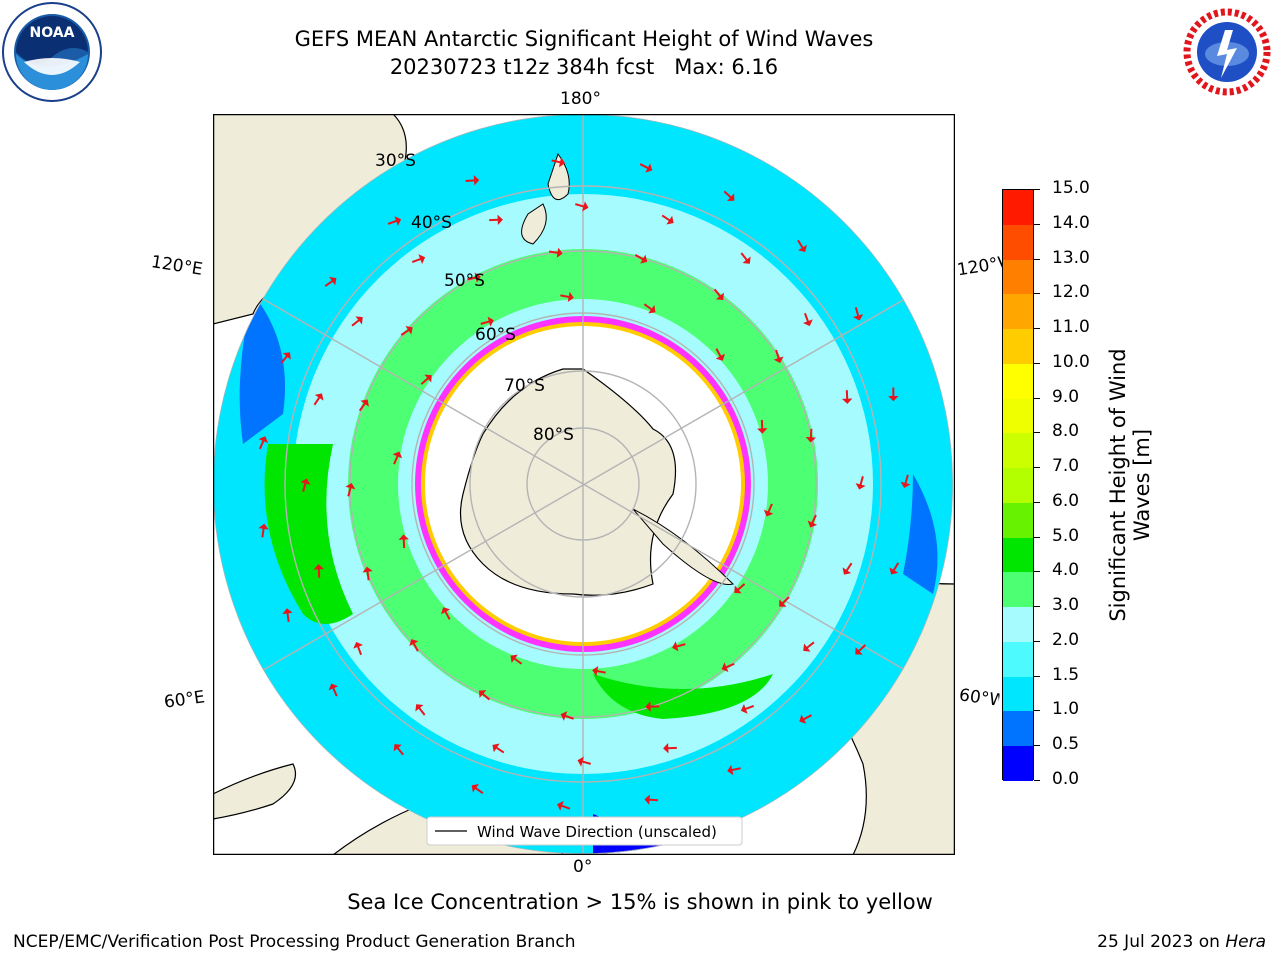  Describe the element at coordinates (52, 33) in the screenshot. I see `svg-text: NOAA` at that location.